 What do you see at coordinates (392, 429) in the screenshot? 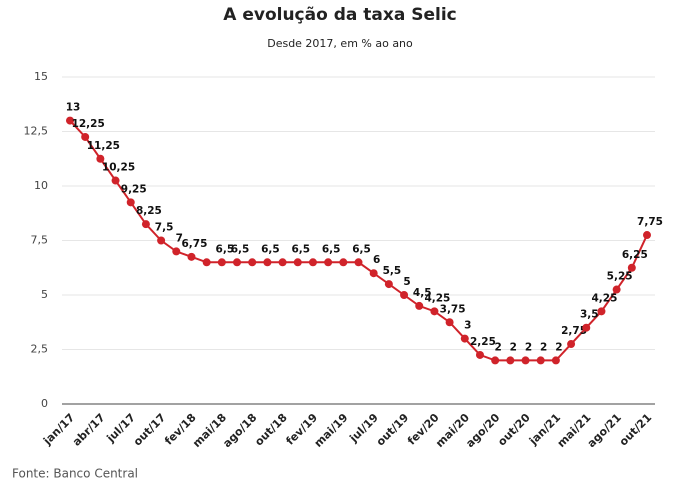
I see `x-tick-label: out/19` at bounding box center [392, 429].